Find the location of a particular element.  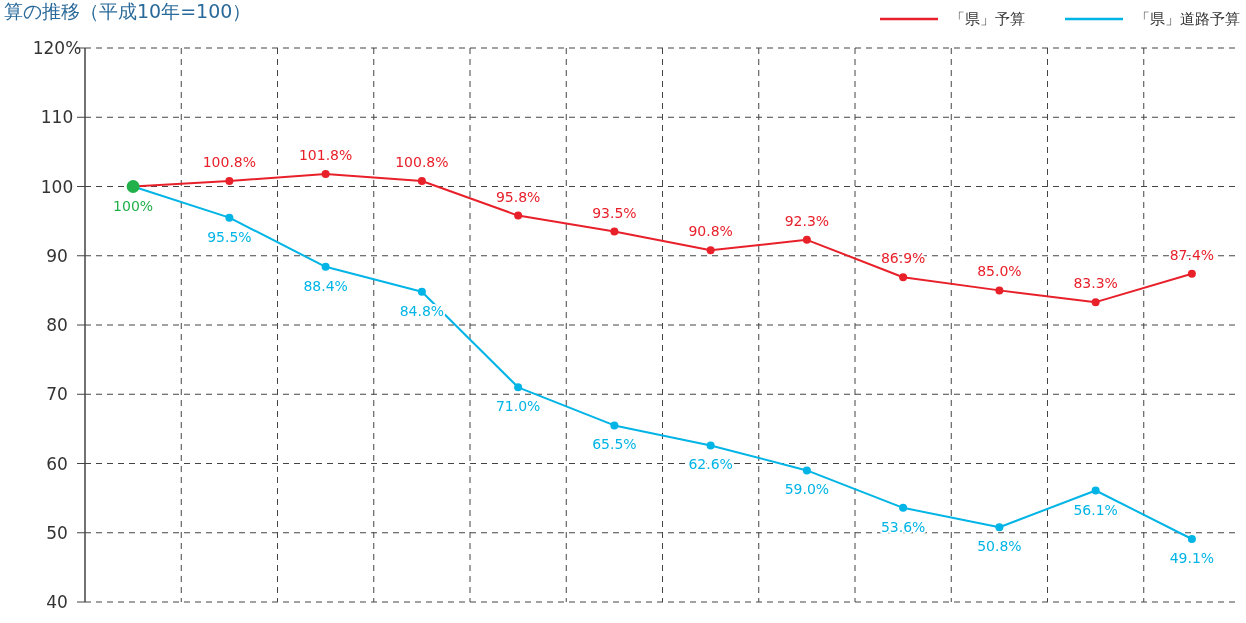

y-tick-label: 50 is located at coordinates (57, 532).